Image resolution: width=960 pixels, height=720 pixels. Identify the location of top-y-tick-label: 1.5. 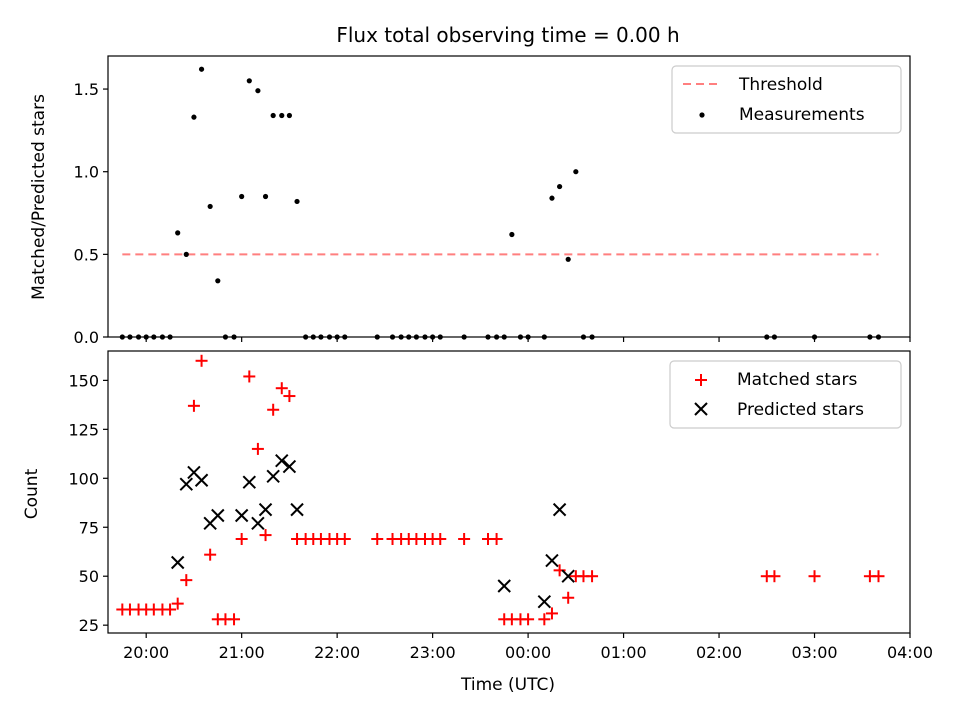
(86, 89).